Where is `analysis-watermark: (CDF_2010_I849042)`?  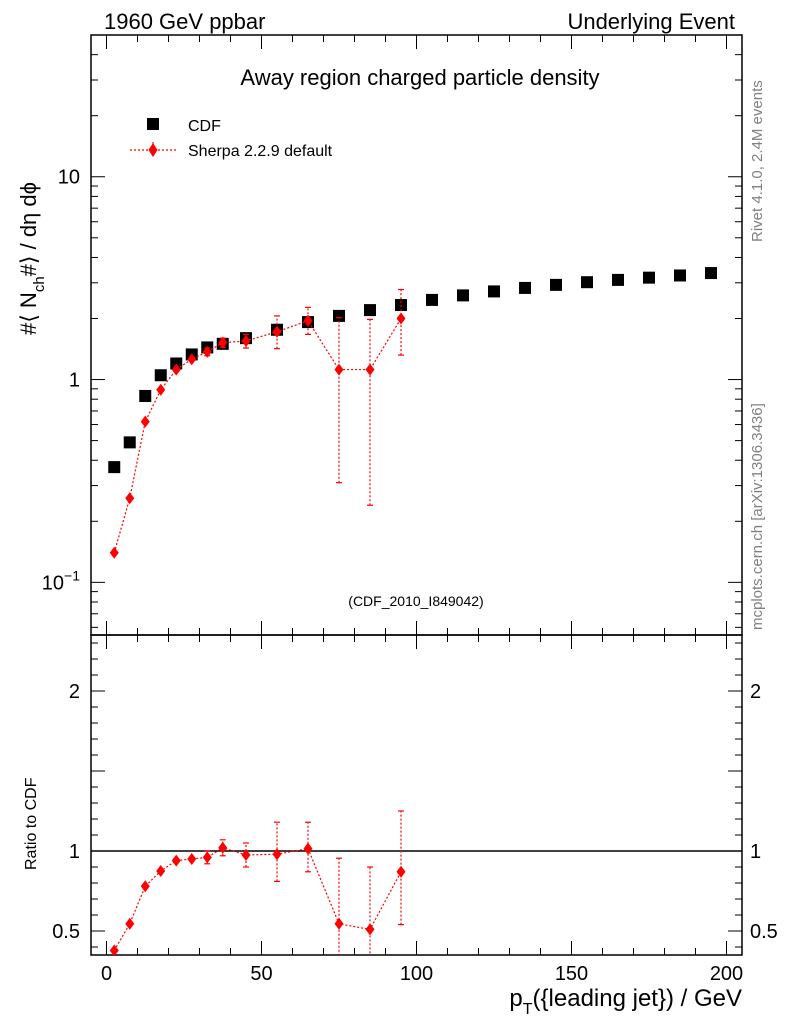
analysis-watermark: (CDF_2010_I849042) is located at coordinates (415, 601).